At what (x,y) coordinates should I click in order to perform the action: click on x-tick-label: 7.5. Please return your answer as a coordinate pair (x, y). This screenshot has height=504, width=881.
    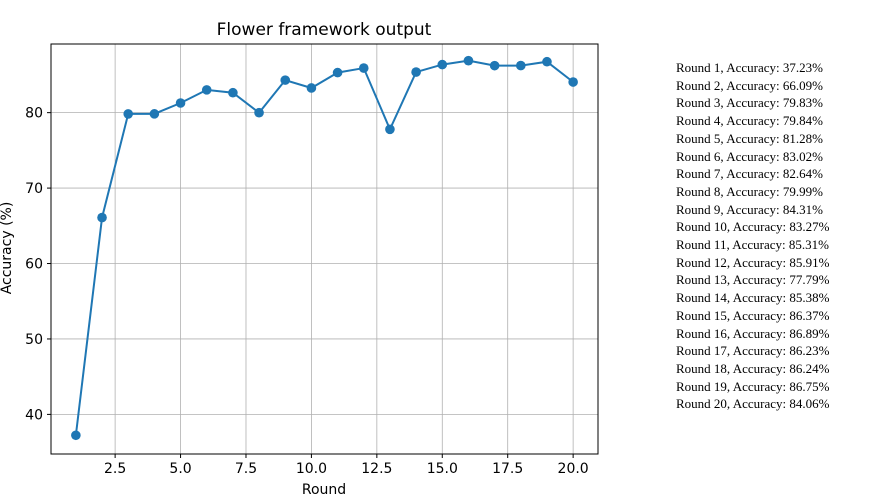
    Looking at the image, I should click on (246, 469).